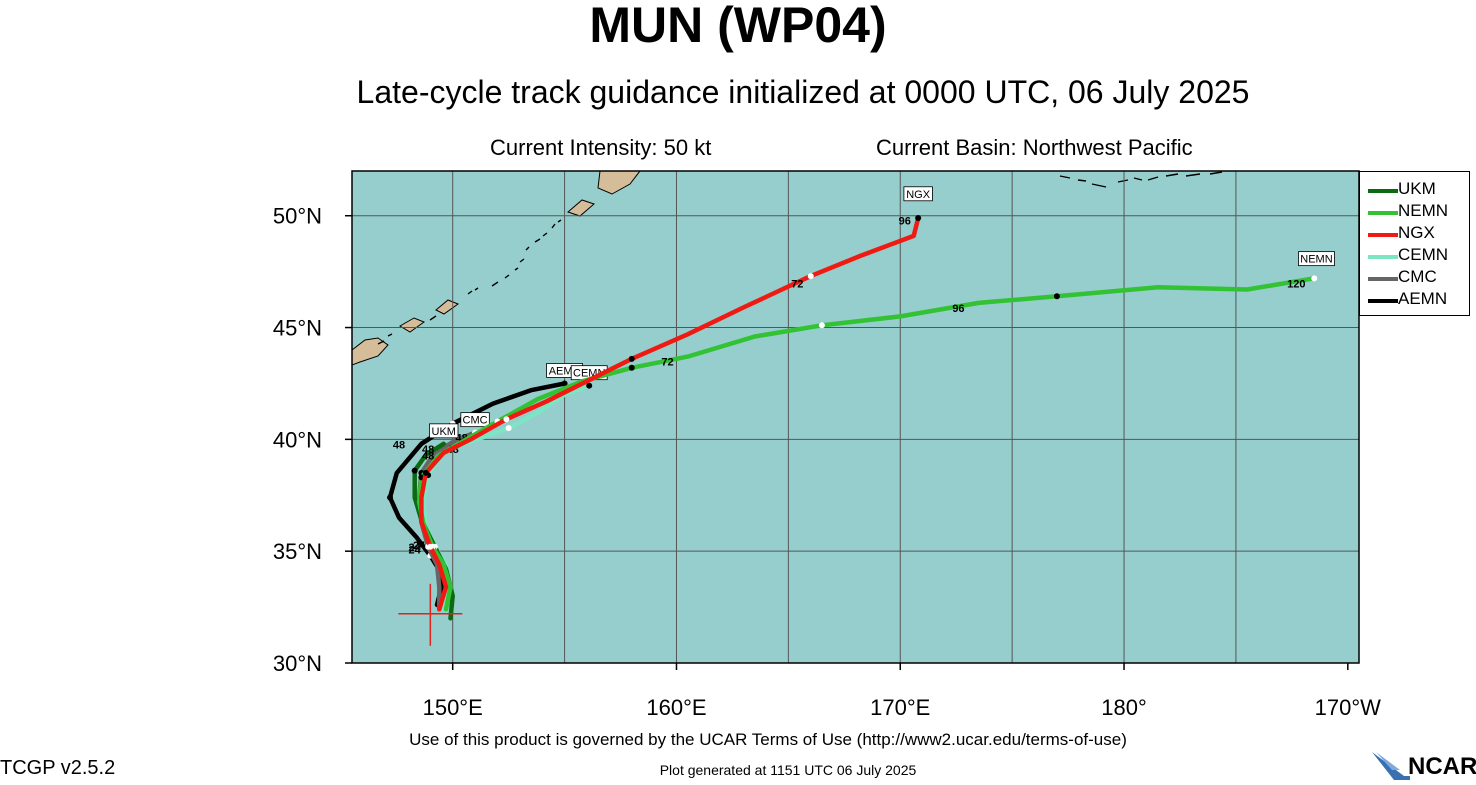 This screenshot has height=785, width=1476. I want to click on legend-item-ngx: NGX, so click(1418, 234).